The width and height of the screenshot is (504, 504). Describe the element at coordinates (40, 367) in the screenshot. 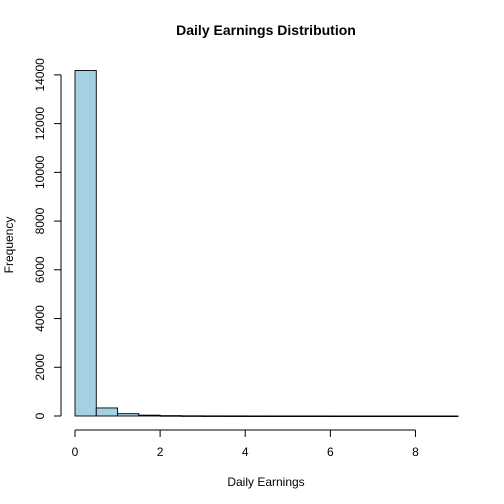

I see `y-tick-label: 2000` at that location.